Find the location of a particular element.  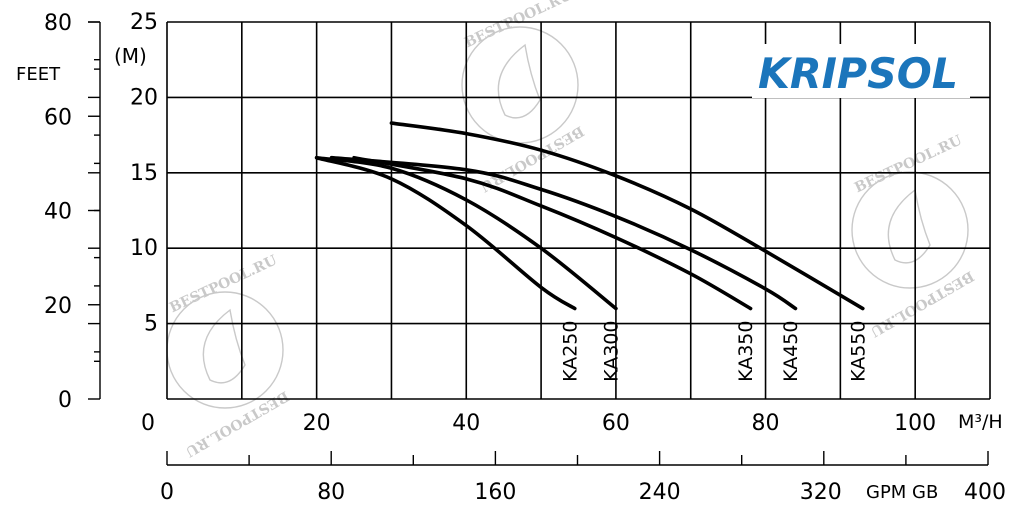

curve-ka450 is located at coordinates (563, 233).